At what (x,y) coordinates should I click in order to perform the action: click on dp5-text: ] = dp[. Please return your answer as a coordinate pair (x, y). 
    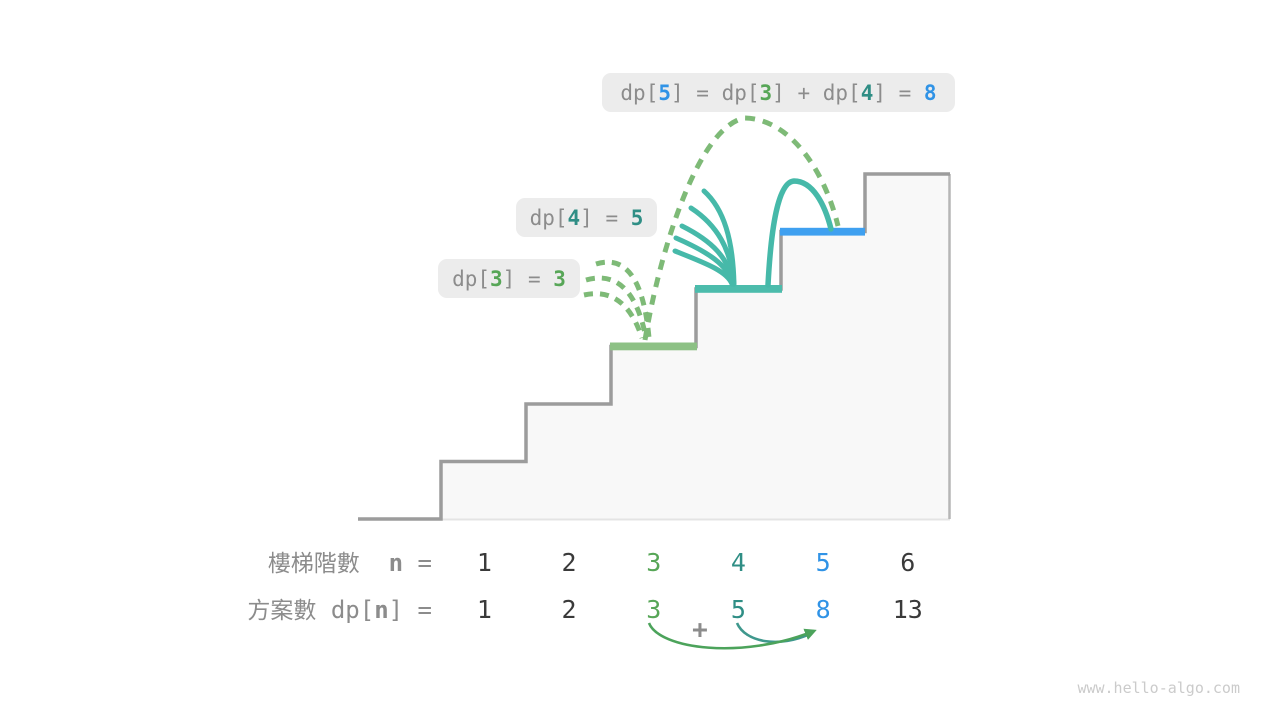
    Looking at the image, I should click on (715, 92).